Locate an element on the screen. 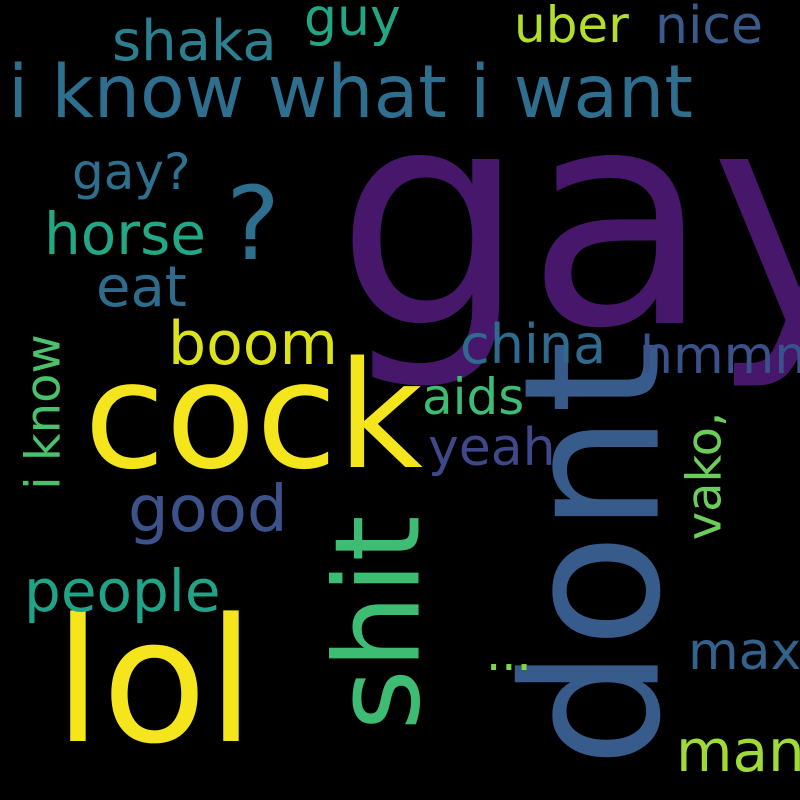  word-cock: cock is located at coordinates (253, 416).